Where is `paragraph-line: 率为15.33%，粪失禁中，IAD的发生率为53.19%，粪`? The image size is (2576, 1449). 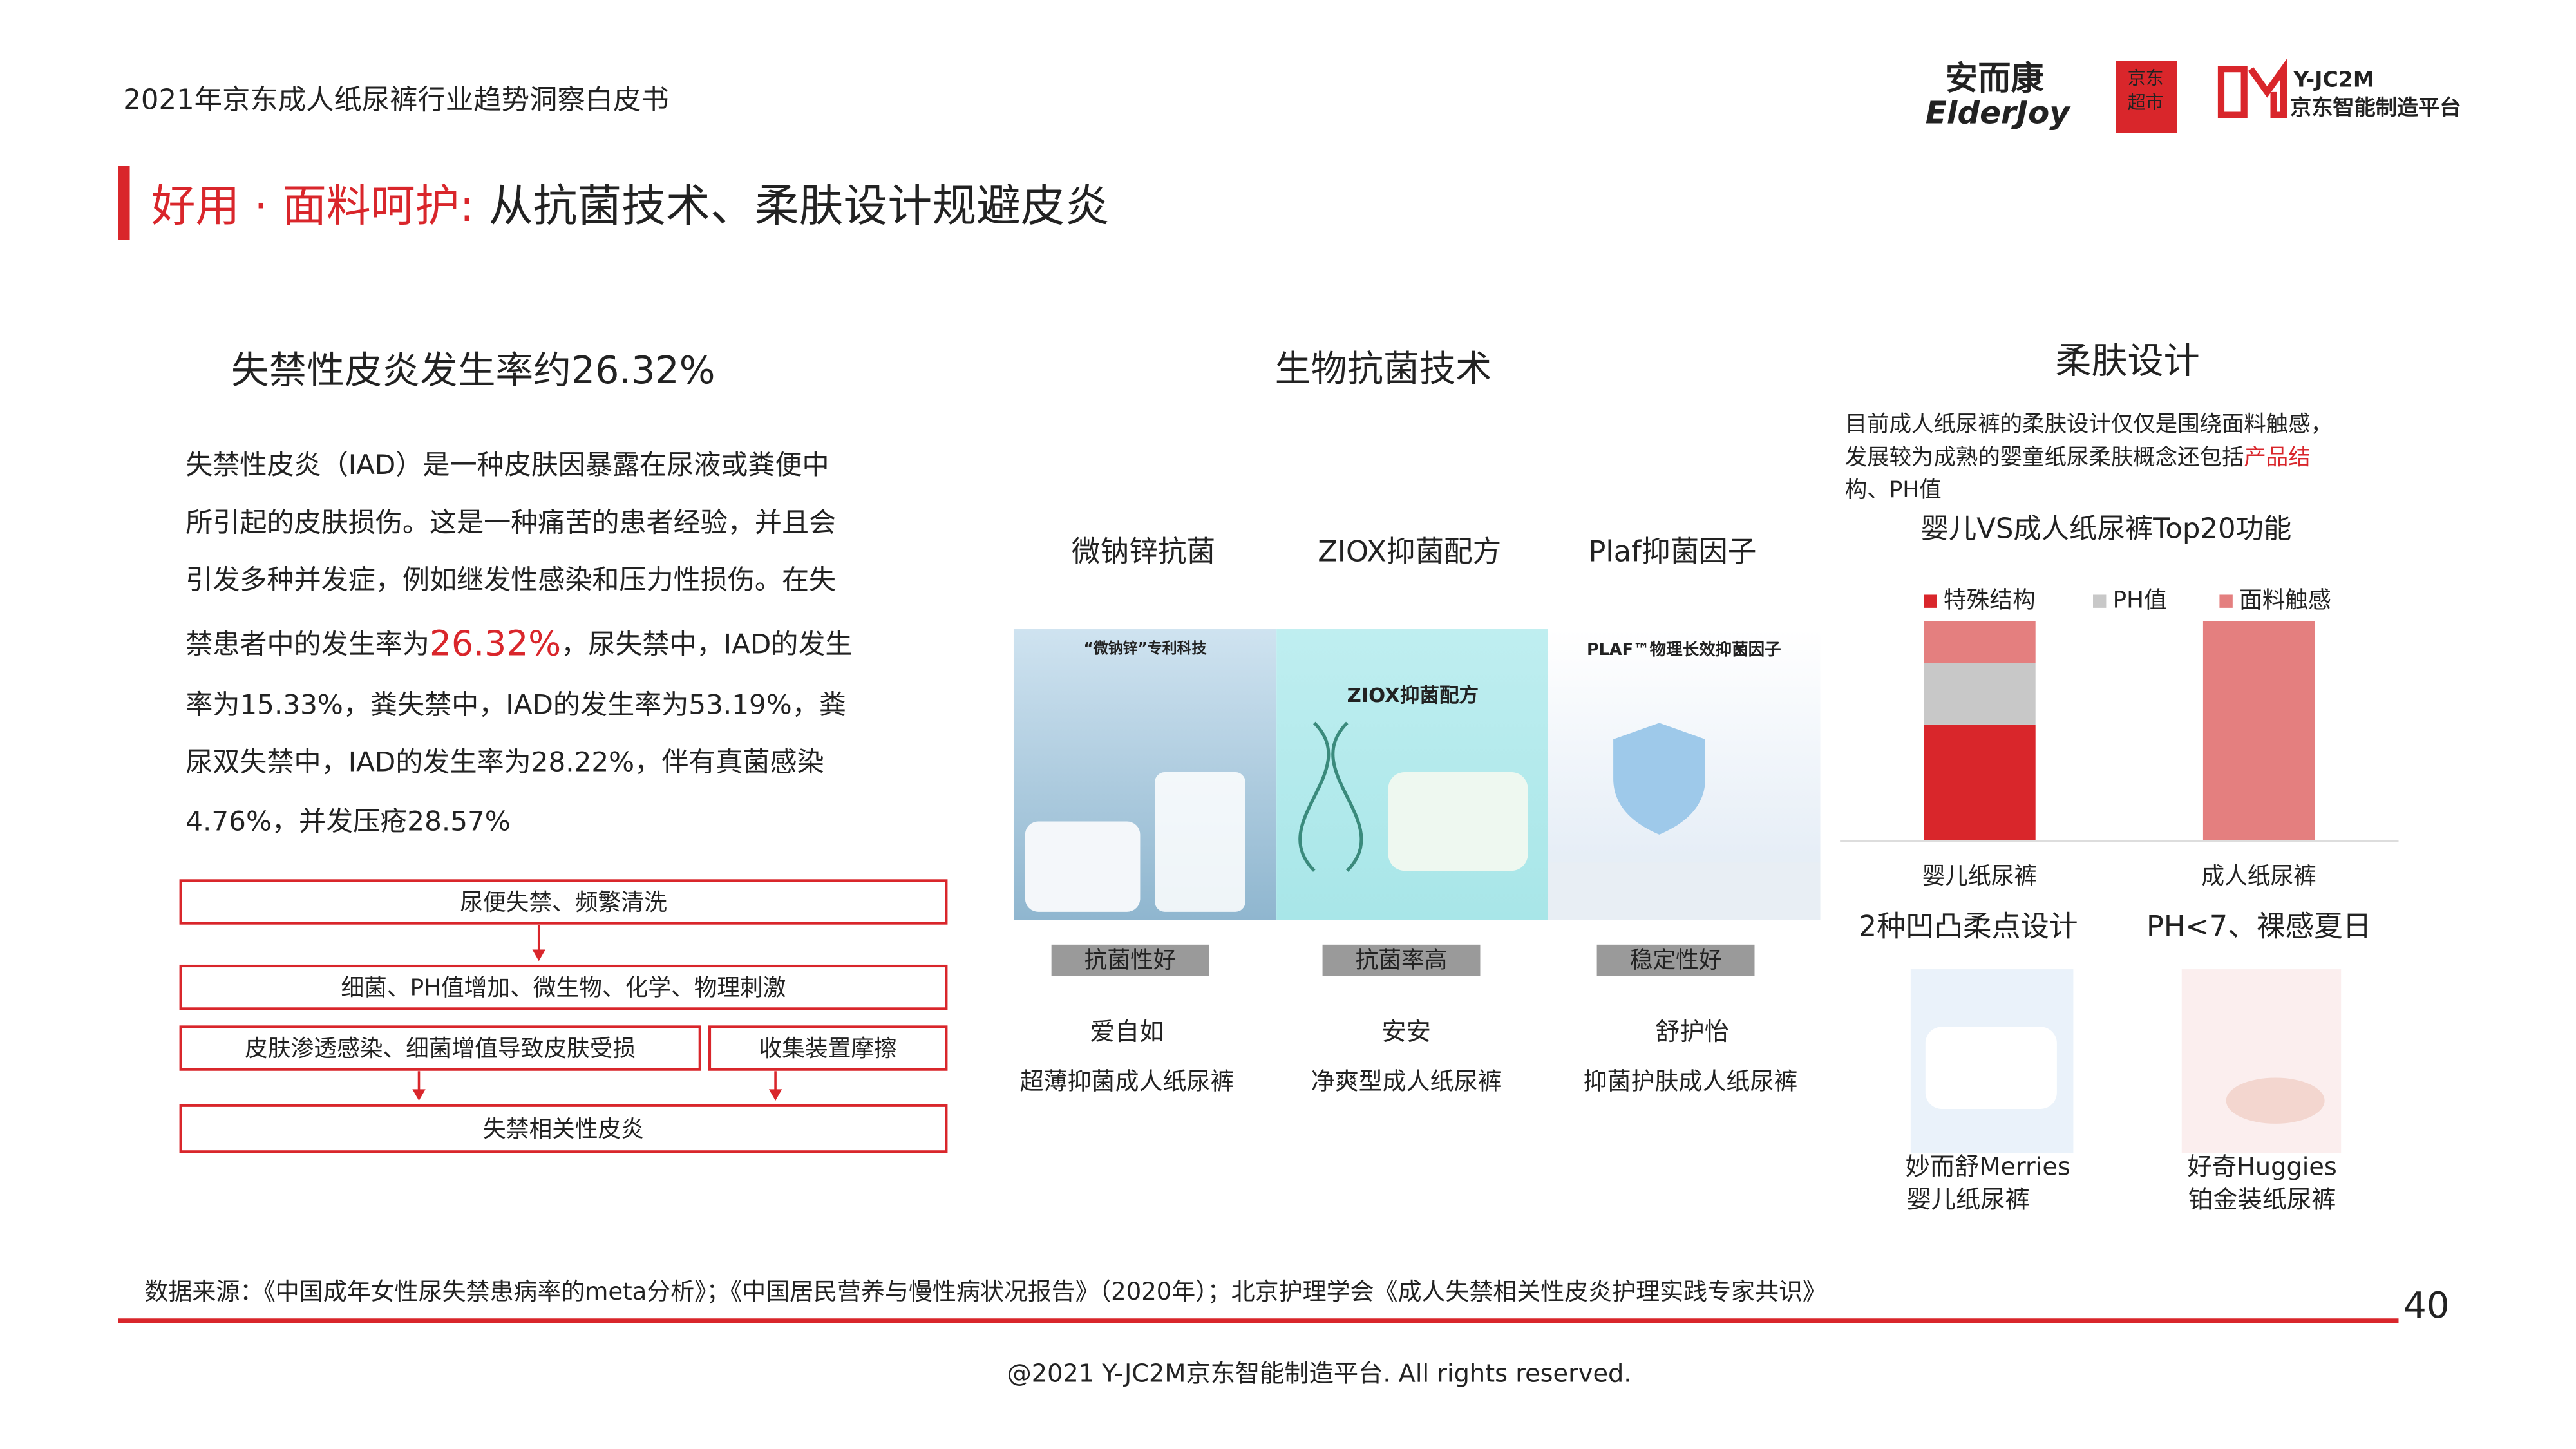 paragraph-line: 率为15.33%，粪失禁中，IAD的发生率为53.19%，粪 is located at coordinates (515, 704).